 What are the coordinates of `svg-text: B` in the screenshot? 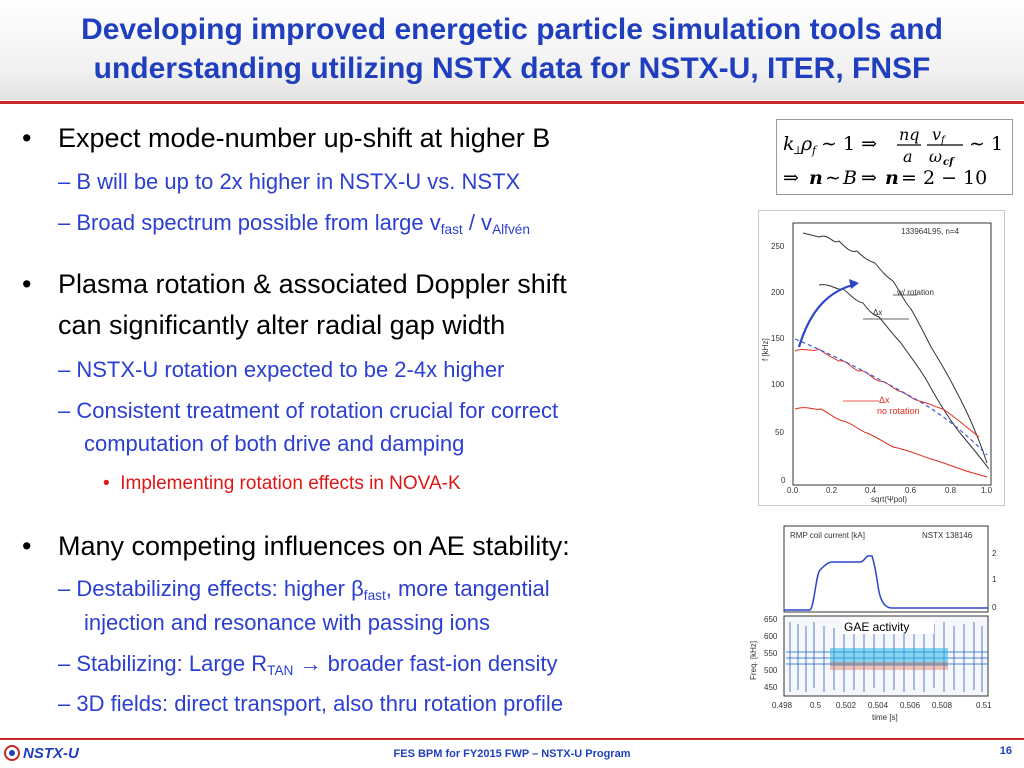 It's located at (849, 178).